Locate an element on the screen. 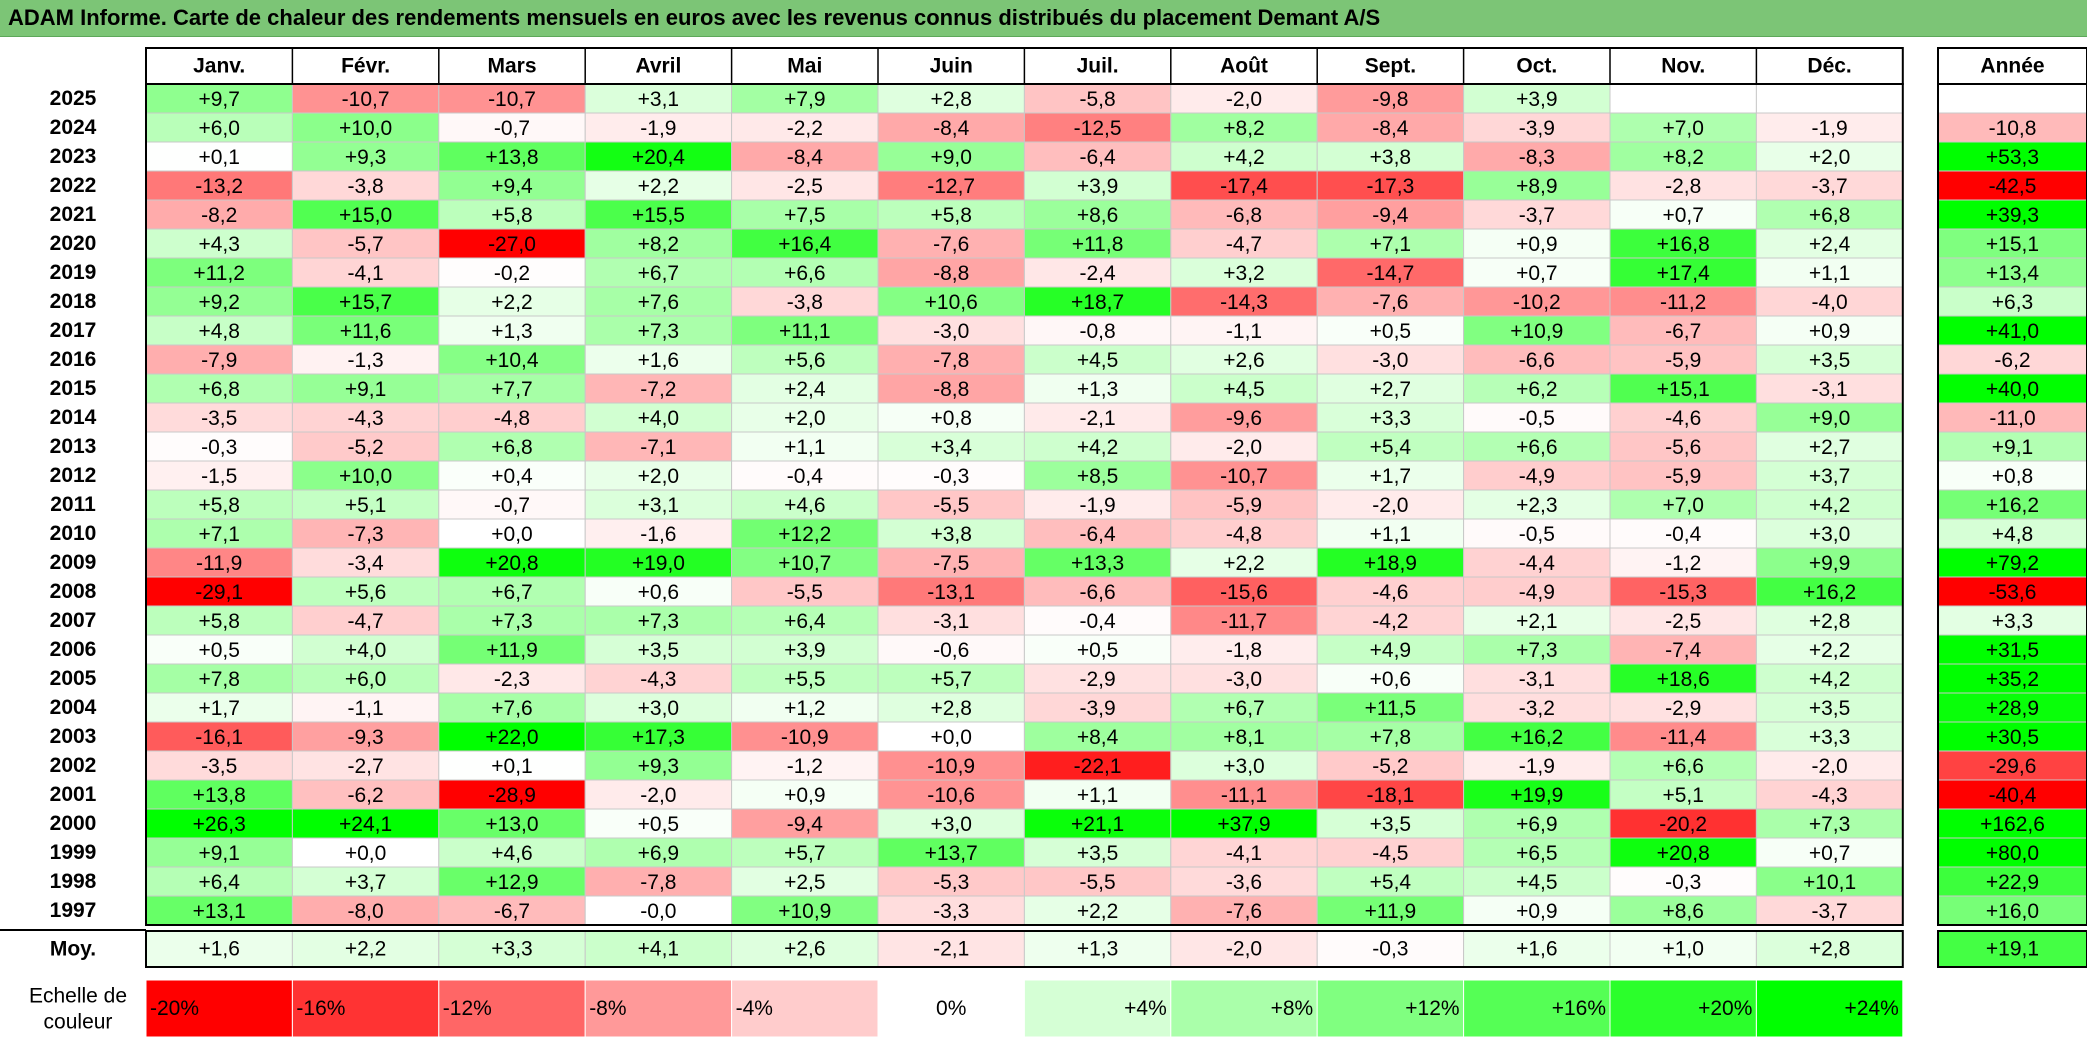  month-header: Oct. is located at coordinates (1536, 66).